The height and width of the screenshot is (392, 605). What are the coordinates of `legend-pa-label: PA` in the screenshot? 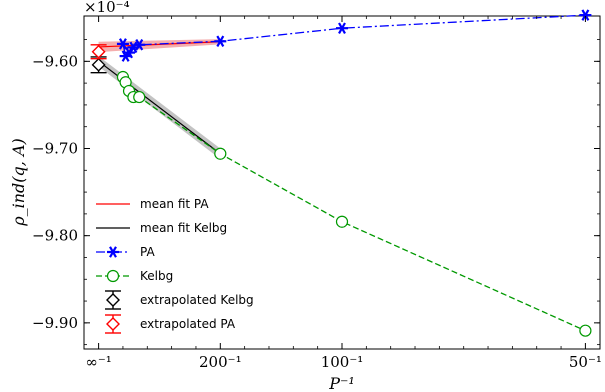 It's located at (147, 252).